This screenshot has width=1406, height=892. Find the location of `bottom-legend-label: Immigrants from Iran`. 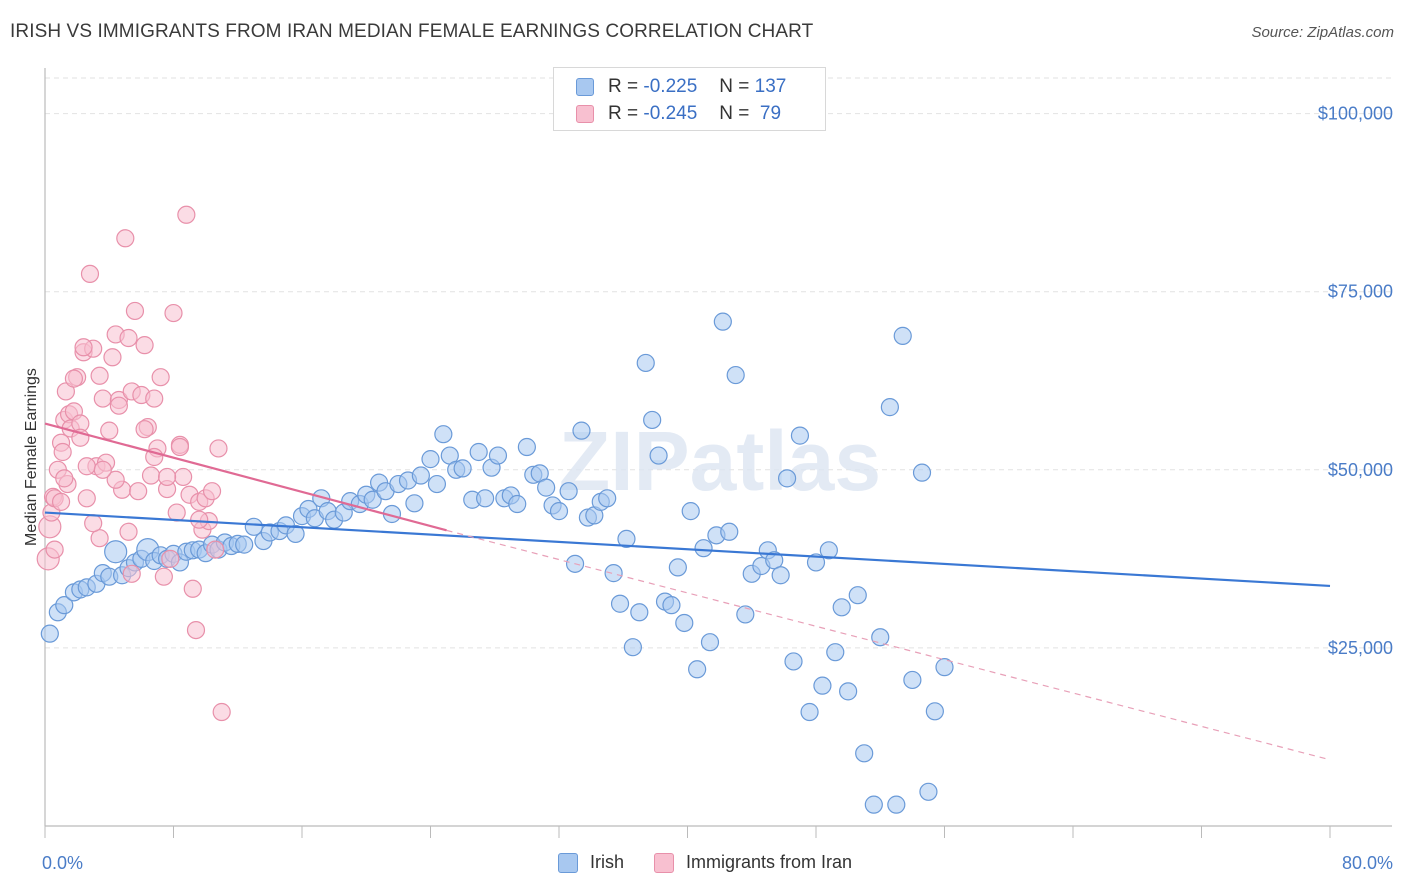

bottom-legend-label: Immigrants from Iran is located at coordinates (769, 862).